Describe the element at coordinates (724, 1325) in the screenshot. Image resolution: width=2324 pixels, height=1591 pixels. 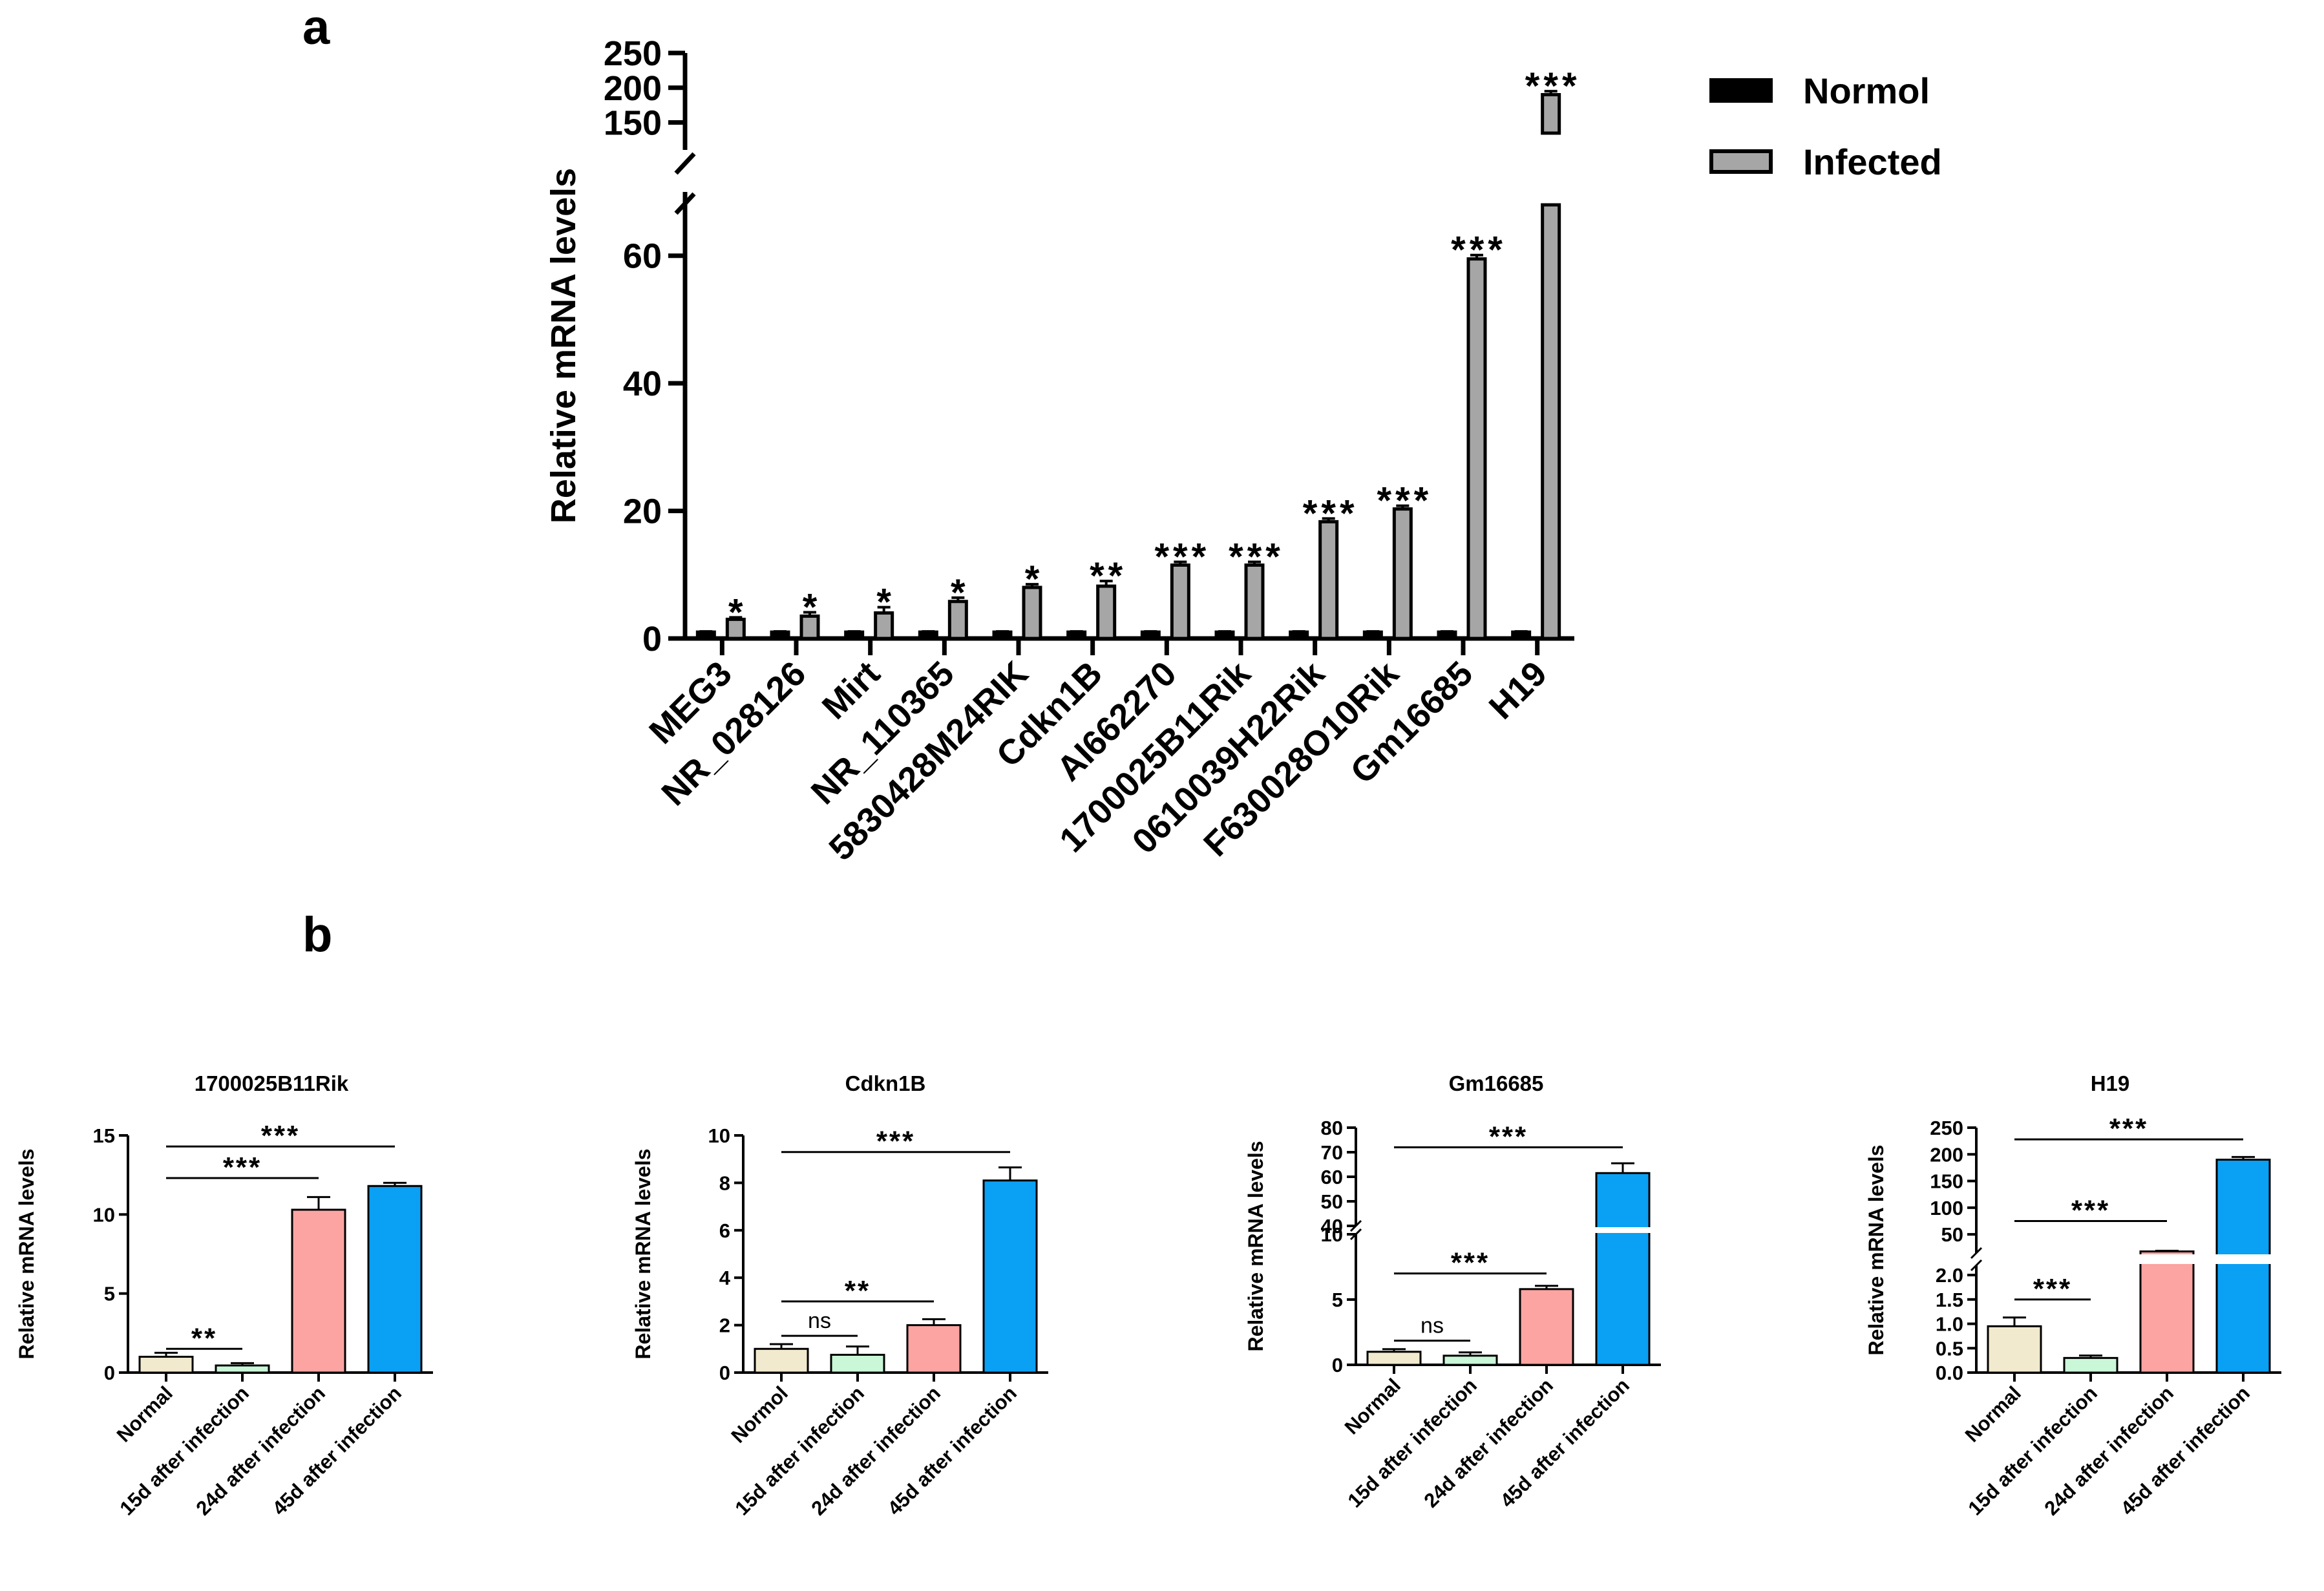
I see `y-tick-label: 2` at that location.